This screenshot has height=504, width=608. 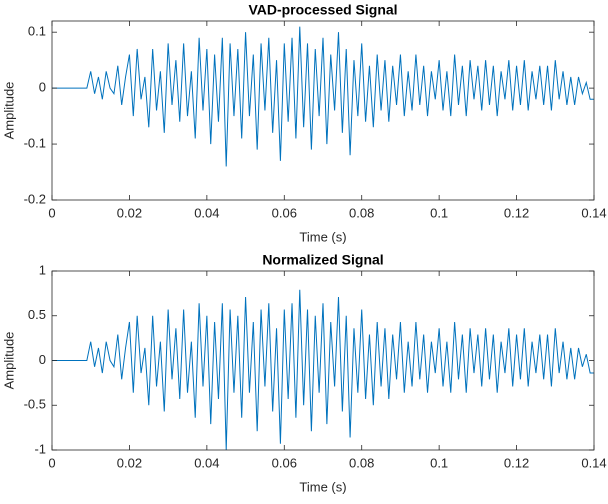 What do you see at coordinates (40, 448) in the screenshot?
I see `y-tick-label: -1` at bounding box center [40, 448].